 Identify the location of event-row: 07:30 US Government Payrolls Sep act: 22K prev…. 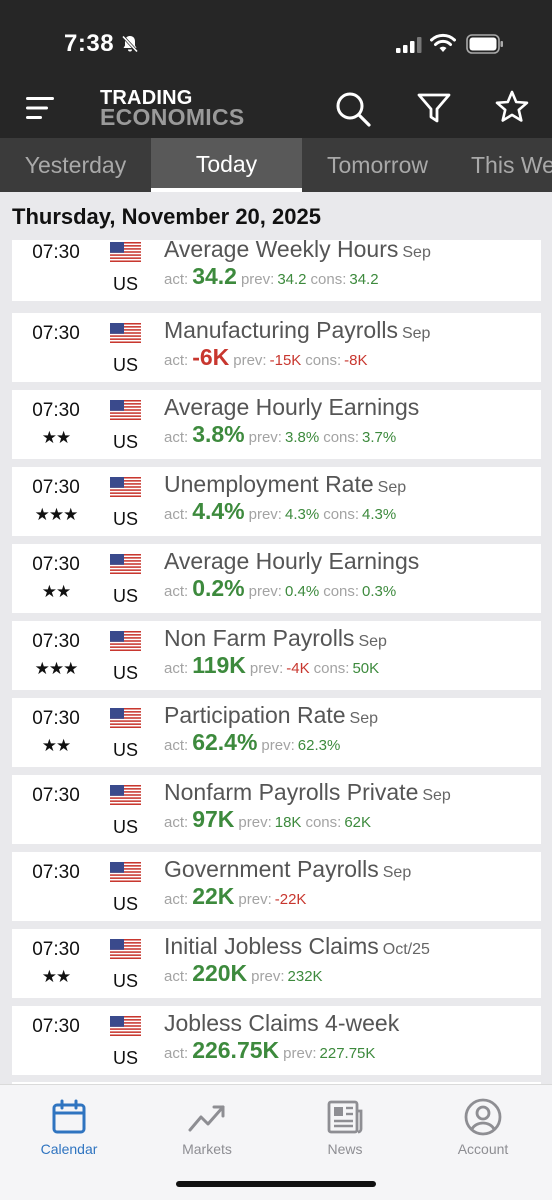
(276, 886).